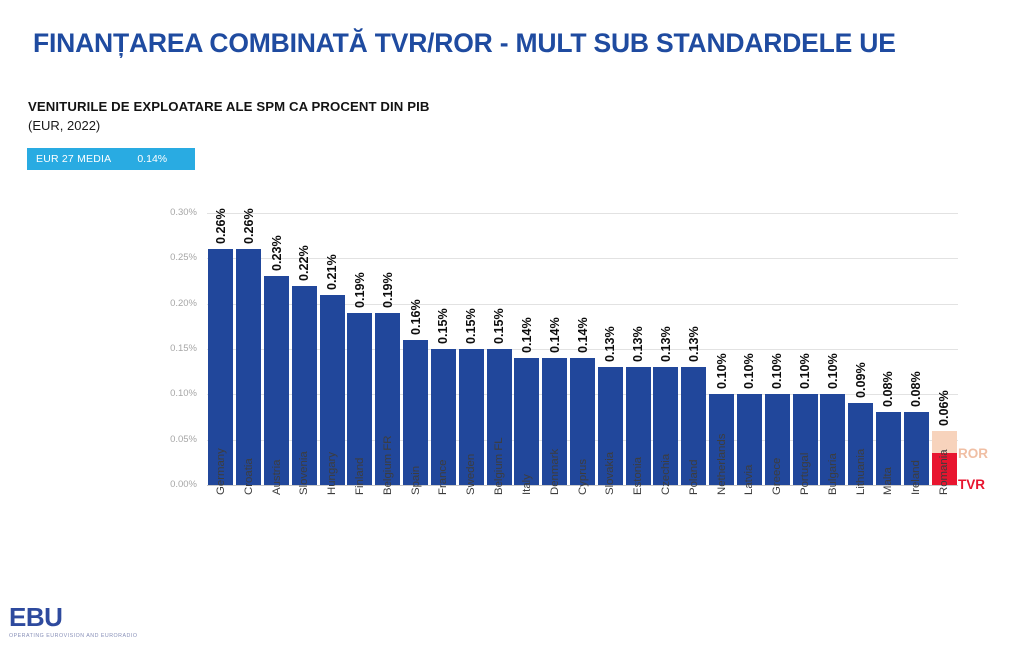 The image size is (1024, 653). What do you see at coordinates (152, 159) in the screenshot?
I see `eu-average-value: 0.14%` at bounding box center [152, 159].